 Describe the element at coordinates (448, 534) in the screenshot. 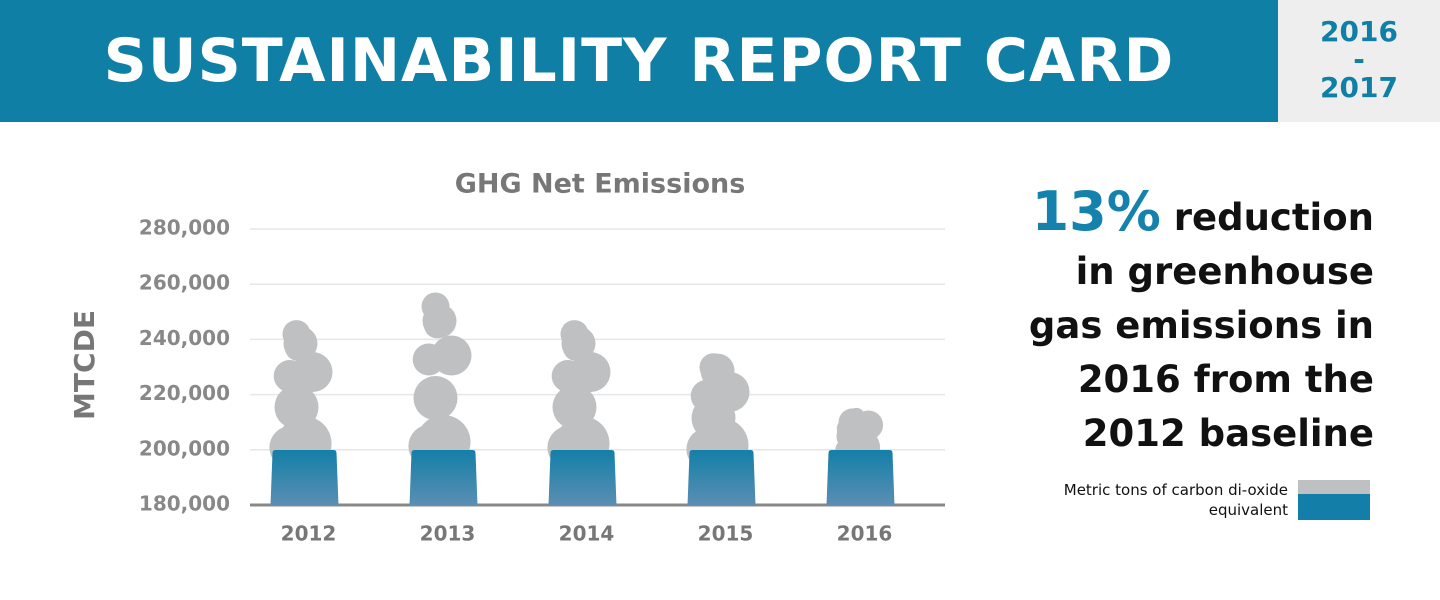

I see `x-tick-label: 2013` at that location.